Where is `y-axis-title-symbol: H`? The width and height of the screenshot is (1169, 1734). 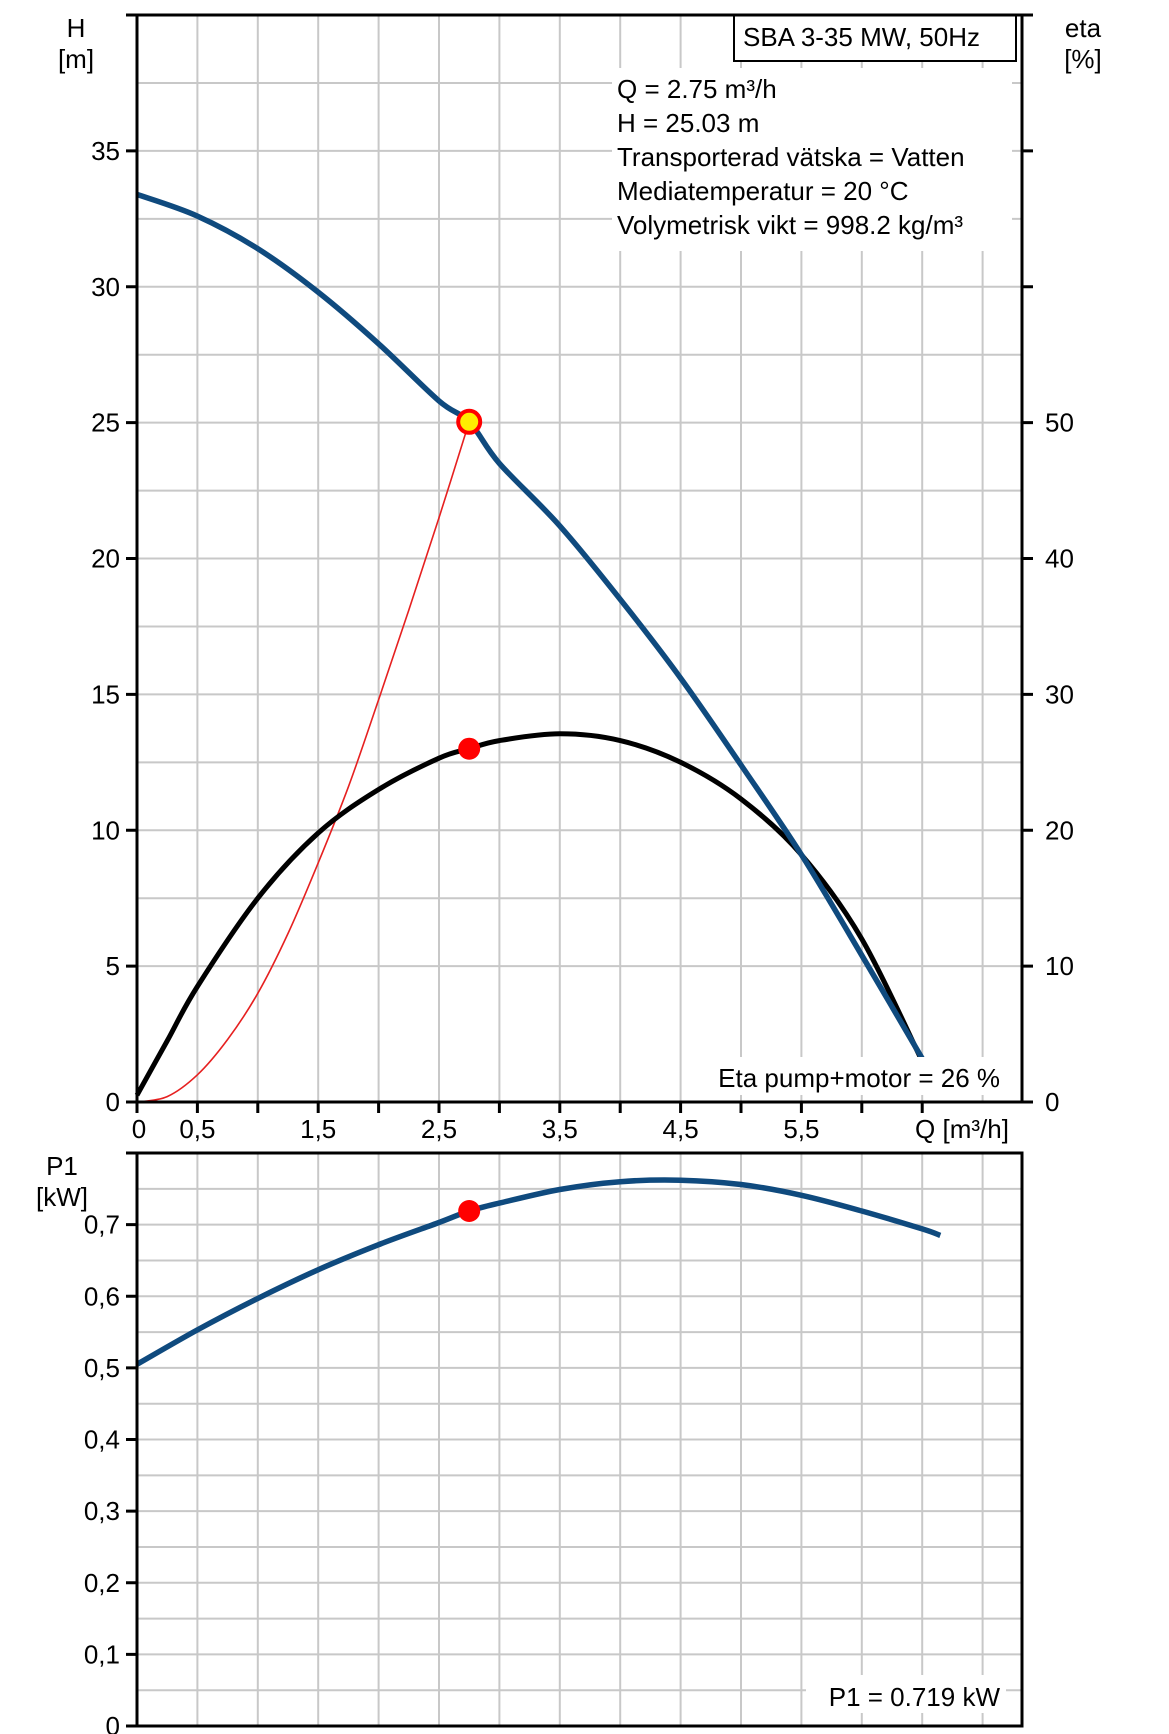 y-axis-title-symbol: H is located at coordinates (76, 28).